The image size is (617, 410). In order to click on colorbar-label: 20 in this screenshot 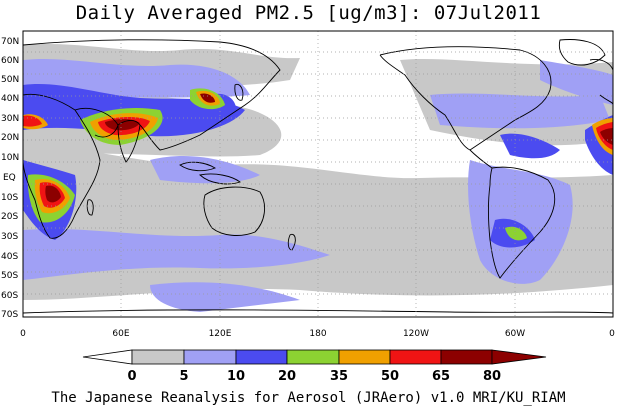, I will do `click(287, 376)`.